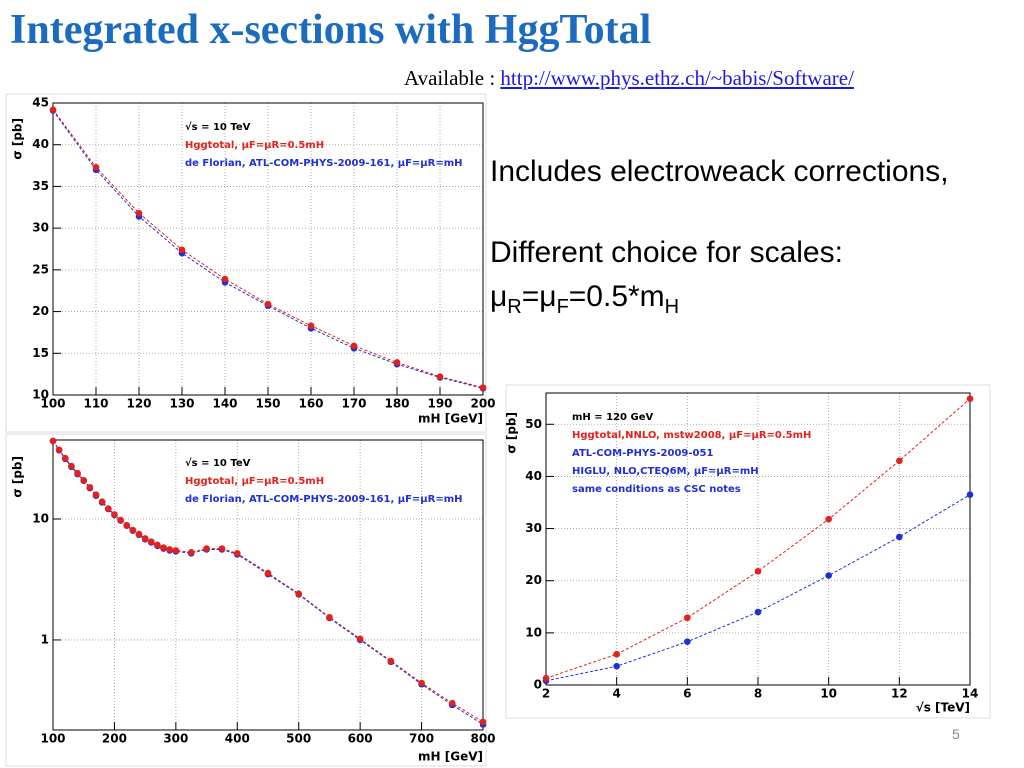 This screenshot has width=1024, height=768. What do you see at coordinates (672, 307) in the screenshot?
I see `formula-sub: H` at bounding box center [672, 307].